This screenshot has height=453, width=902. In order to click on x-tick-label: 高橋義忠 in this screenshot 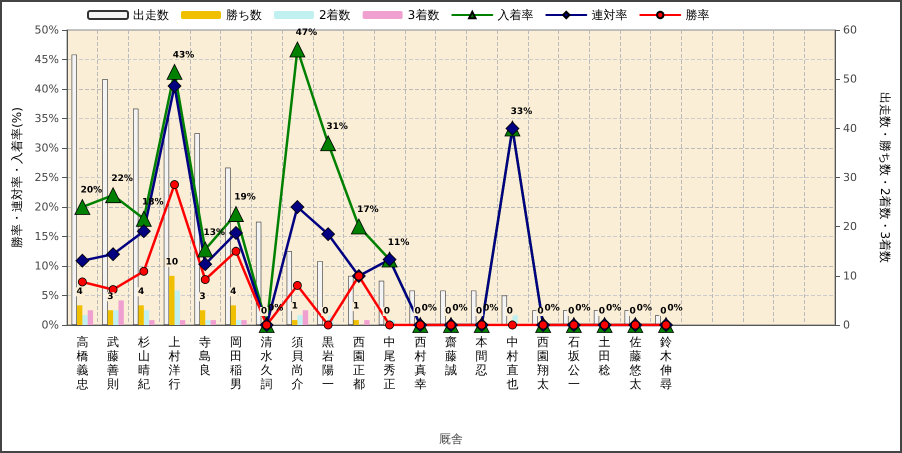, I will do `click(81, 363)`.